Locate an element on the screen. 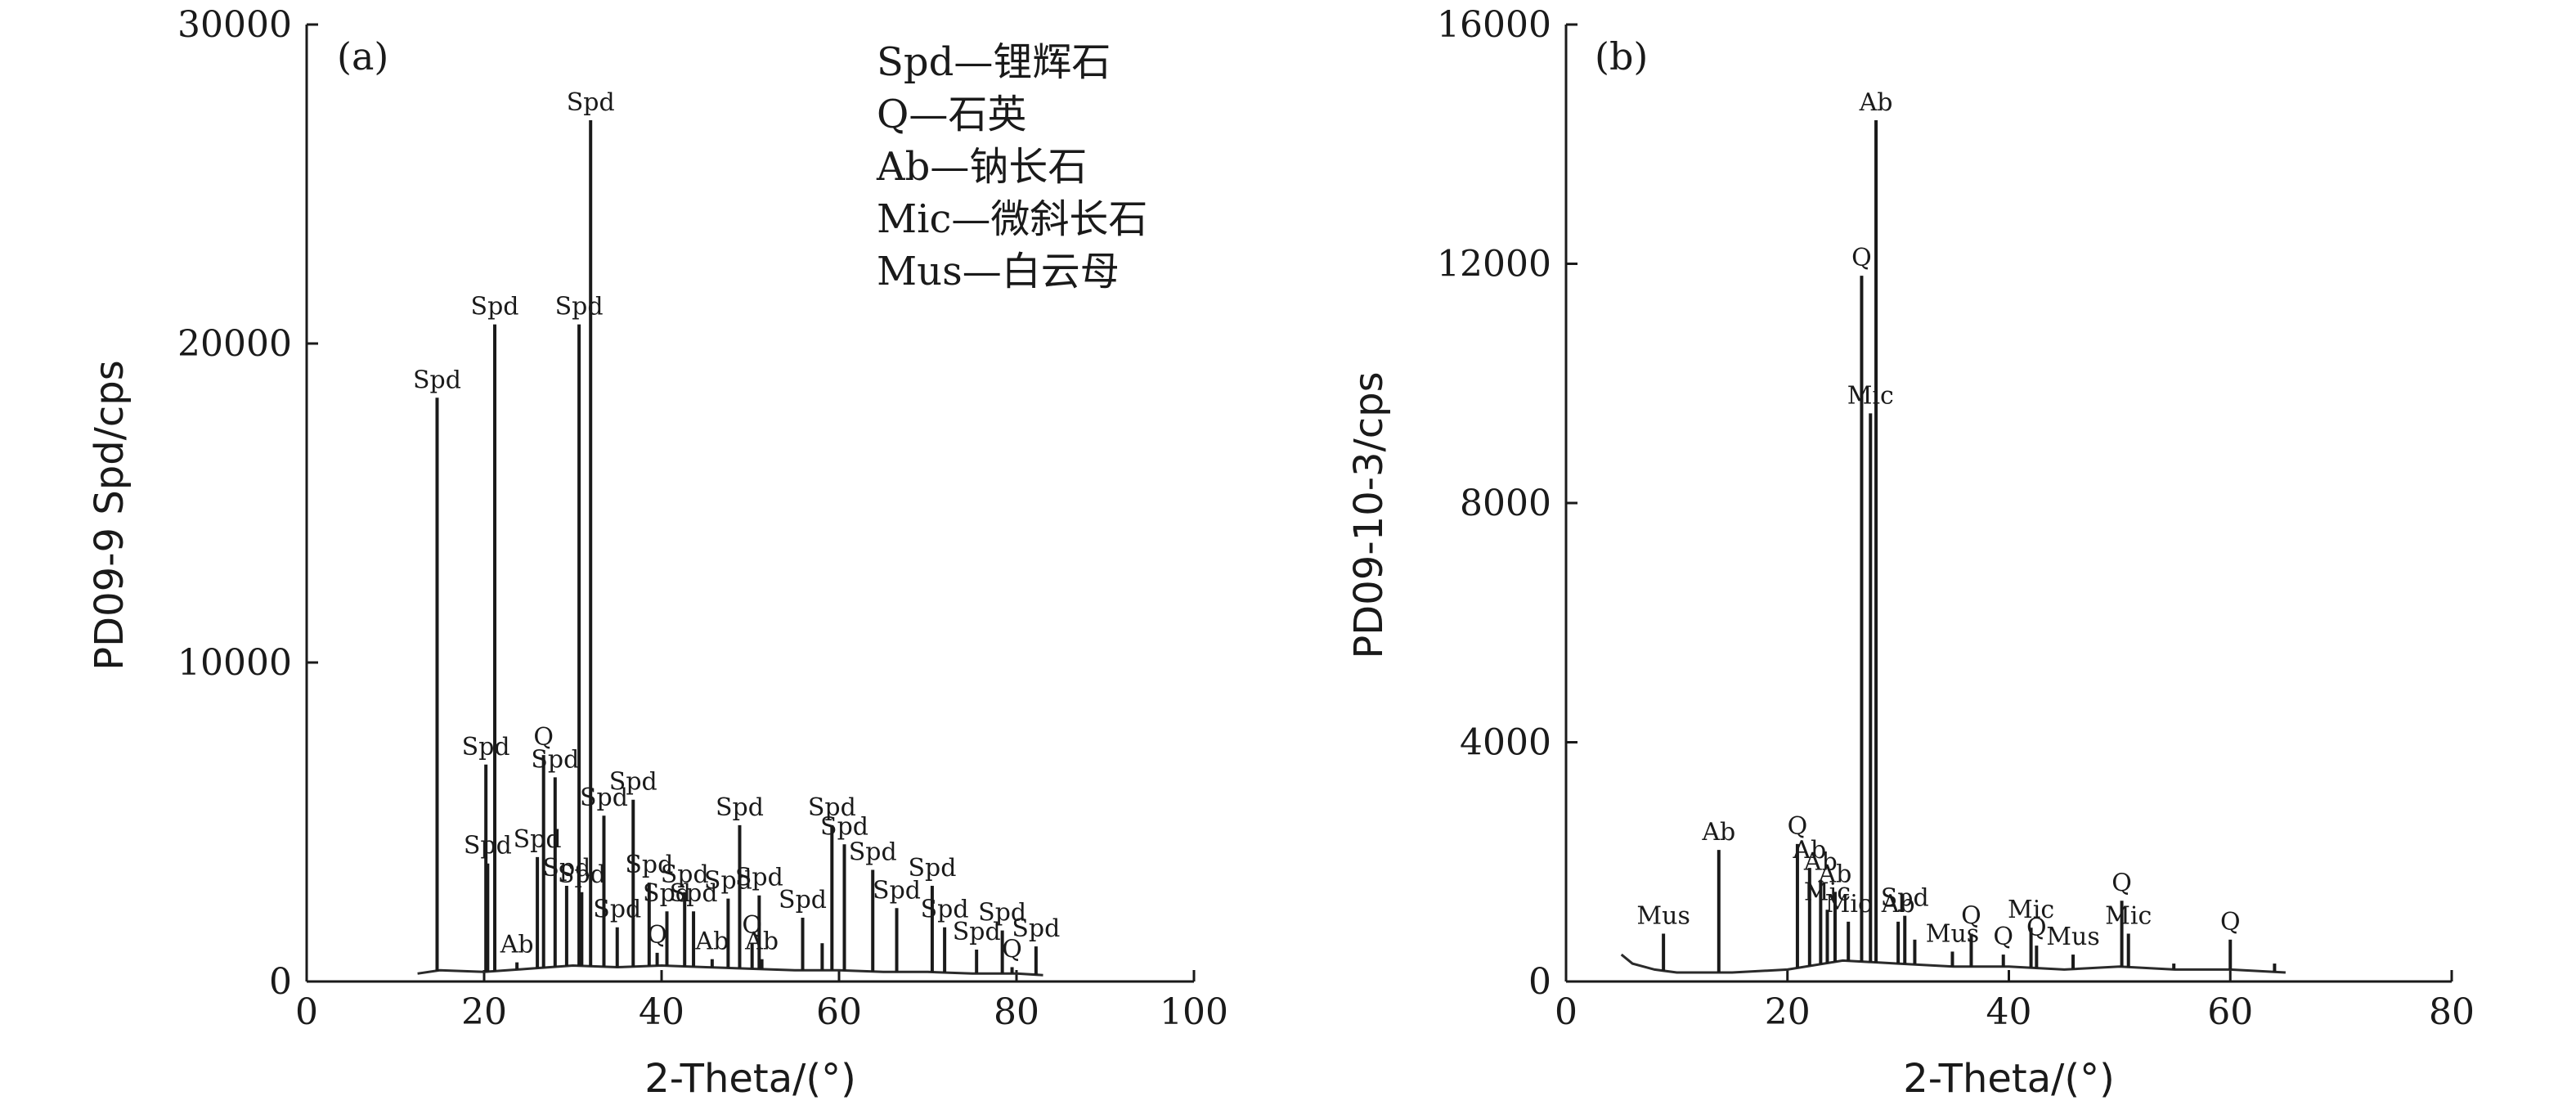 This screenshot has height=1114, width=2576. y-tick-label: 20000 is located at coordinates (235, 344).